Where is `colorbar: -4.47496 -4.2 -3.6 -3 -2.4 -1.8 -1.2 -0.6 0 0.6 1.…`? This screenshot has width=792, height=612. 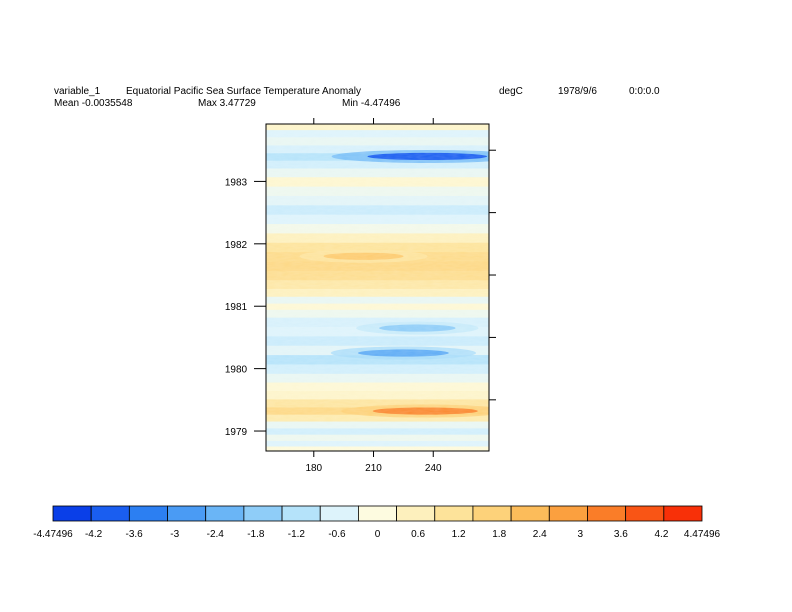
colorbar: -4.47496 -4.2 -3.6 -3 -2.4 -1.8 -1.2 -0.6 0 0.6 1.… is located at coordinates (377, 522).